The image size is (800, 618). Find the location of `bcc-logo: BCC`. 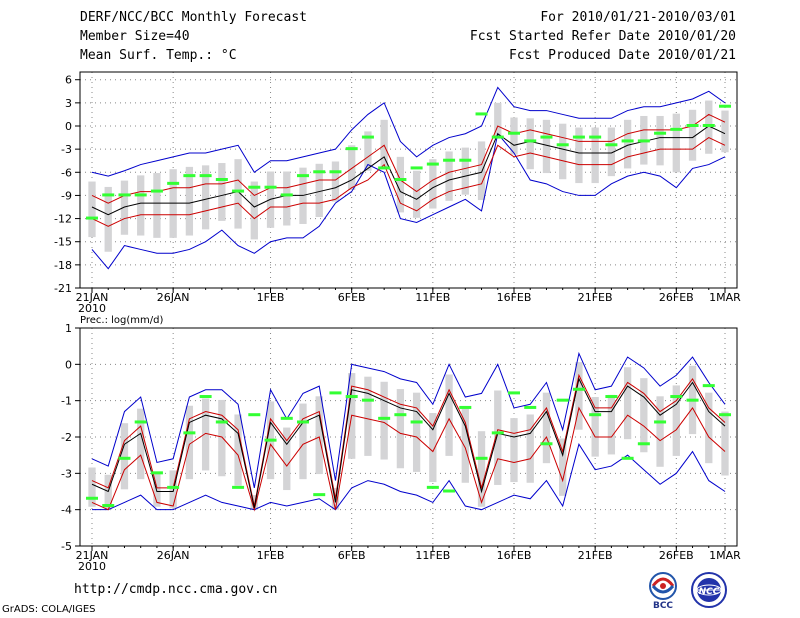

bcc-logo: BCC is located at coordinates (663, 590).